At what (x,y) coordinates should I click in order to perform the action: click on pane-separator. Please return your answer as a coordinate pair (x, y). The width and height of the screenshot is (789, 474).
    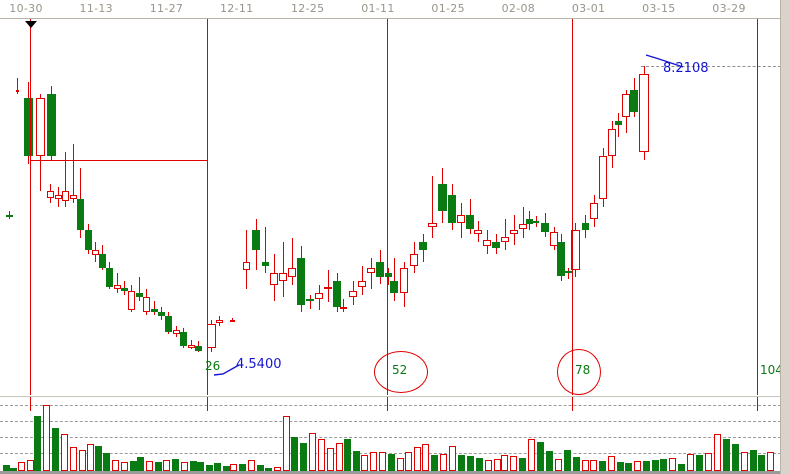
    Looking at the image, I should click on (390, 396).